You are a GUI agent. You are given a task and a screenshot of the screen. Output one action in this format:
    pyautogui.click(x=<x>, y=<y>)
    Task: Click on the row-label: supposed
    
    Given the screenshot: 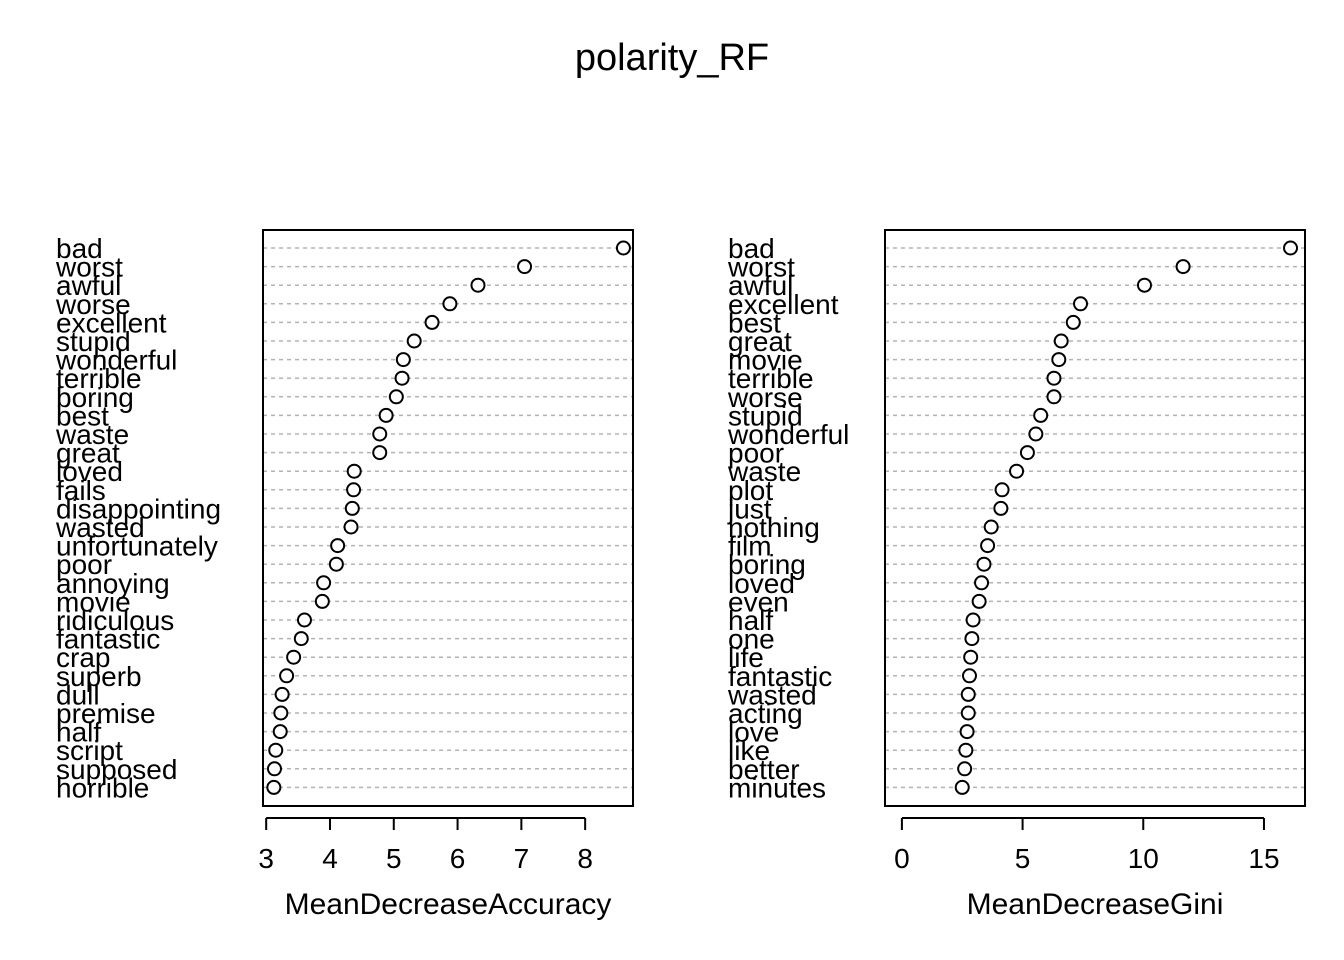 What is the action you would take?
    pyautogui.click(x=116, y=769)
    